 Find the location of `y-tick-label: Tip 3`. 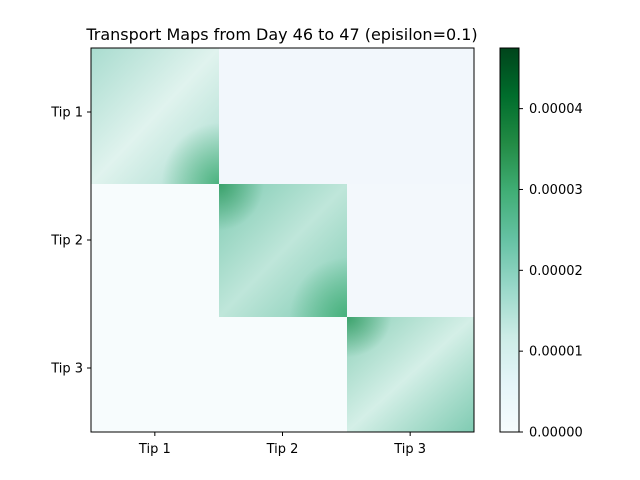

y-tick-label: Tip 3 is located at coordinates (66, 369).